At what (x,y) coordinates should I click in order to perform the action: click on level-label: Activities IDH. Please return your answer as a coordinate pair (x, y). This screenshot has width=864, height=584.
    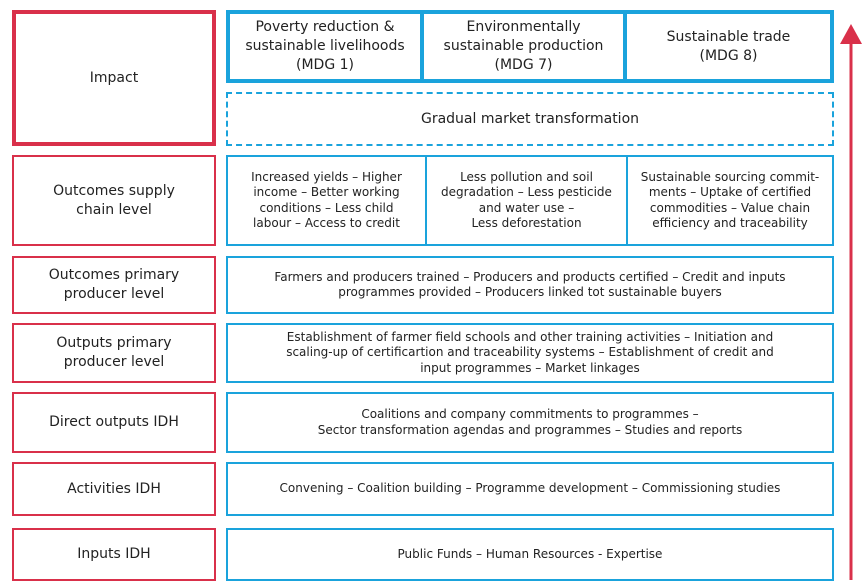
    Looking at the image, I should click on (114, 489).